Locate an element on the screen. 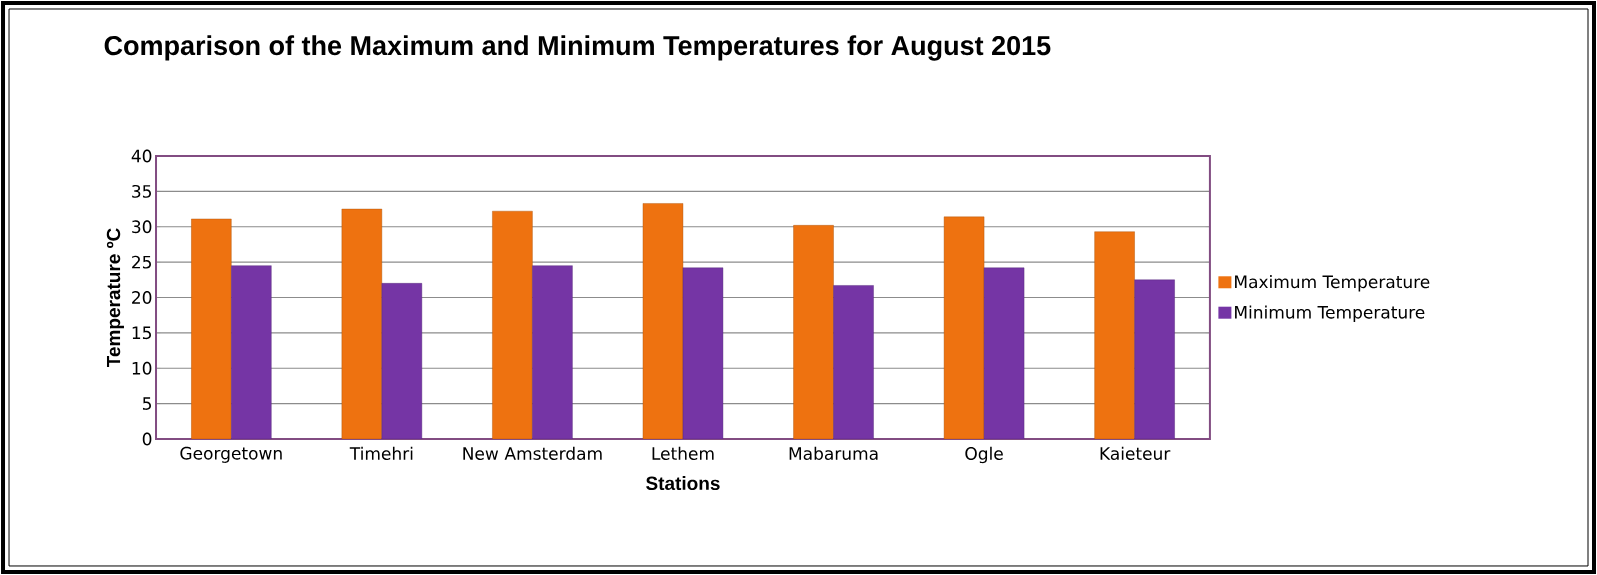 The width and height of the screenshot is (1597, 575). x-tick-label: Georgetown is located at coordinates (231, 454).